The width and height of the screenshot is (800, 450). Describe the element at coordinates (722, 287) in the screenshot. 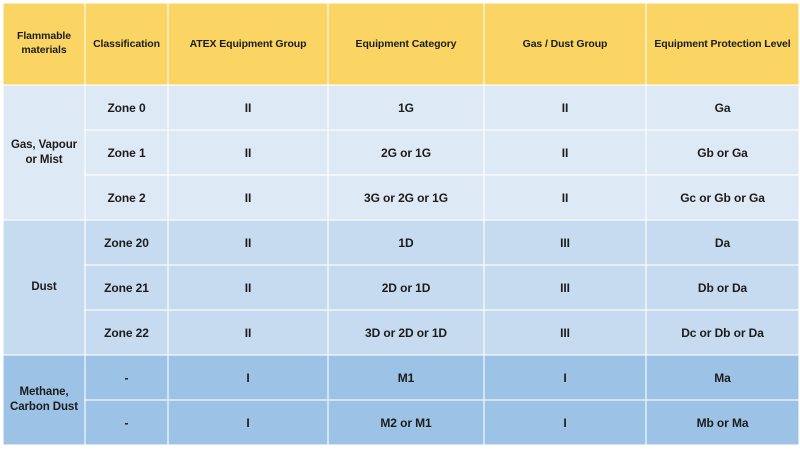

I see `cell-protection-level: Db or Da` at that location.